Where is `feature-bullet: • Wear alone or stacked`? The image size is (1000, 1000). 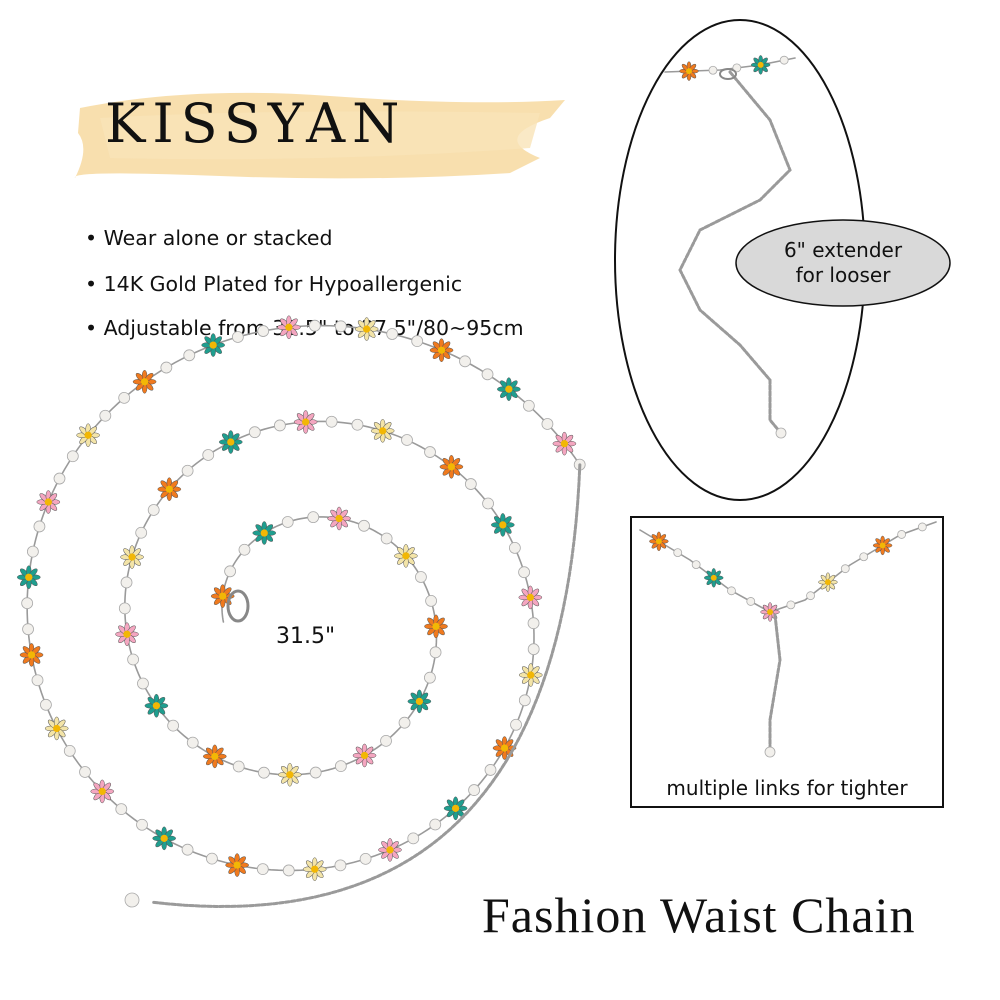
feature-bullet: • Wear alone or stacked is located at coordinates (209, 238).